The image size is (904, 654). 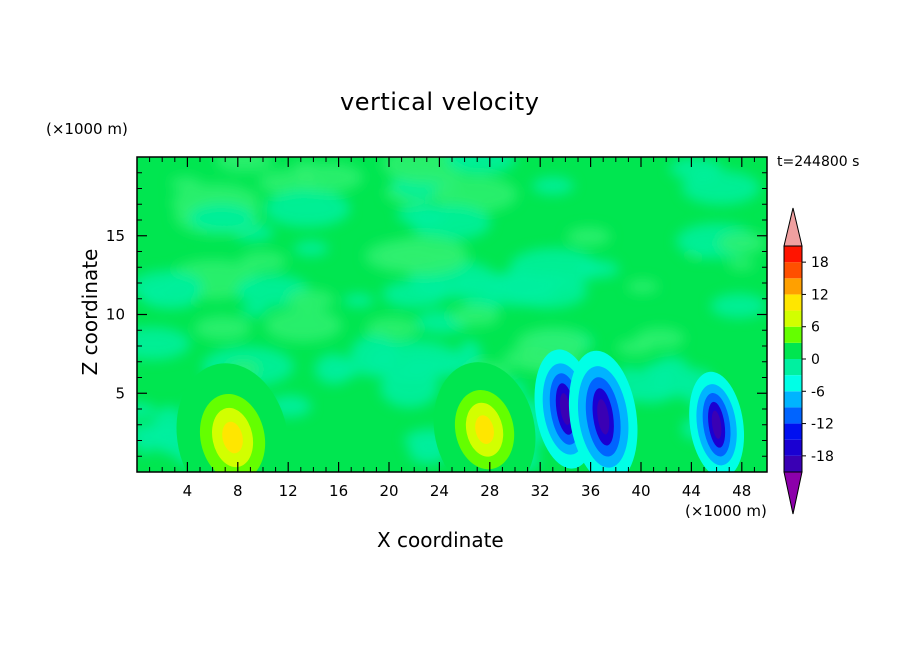 I want to click on x-tick-label: 8, so click(x=238, y=491).